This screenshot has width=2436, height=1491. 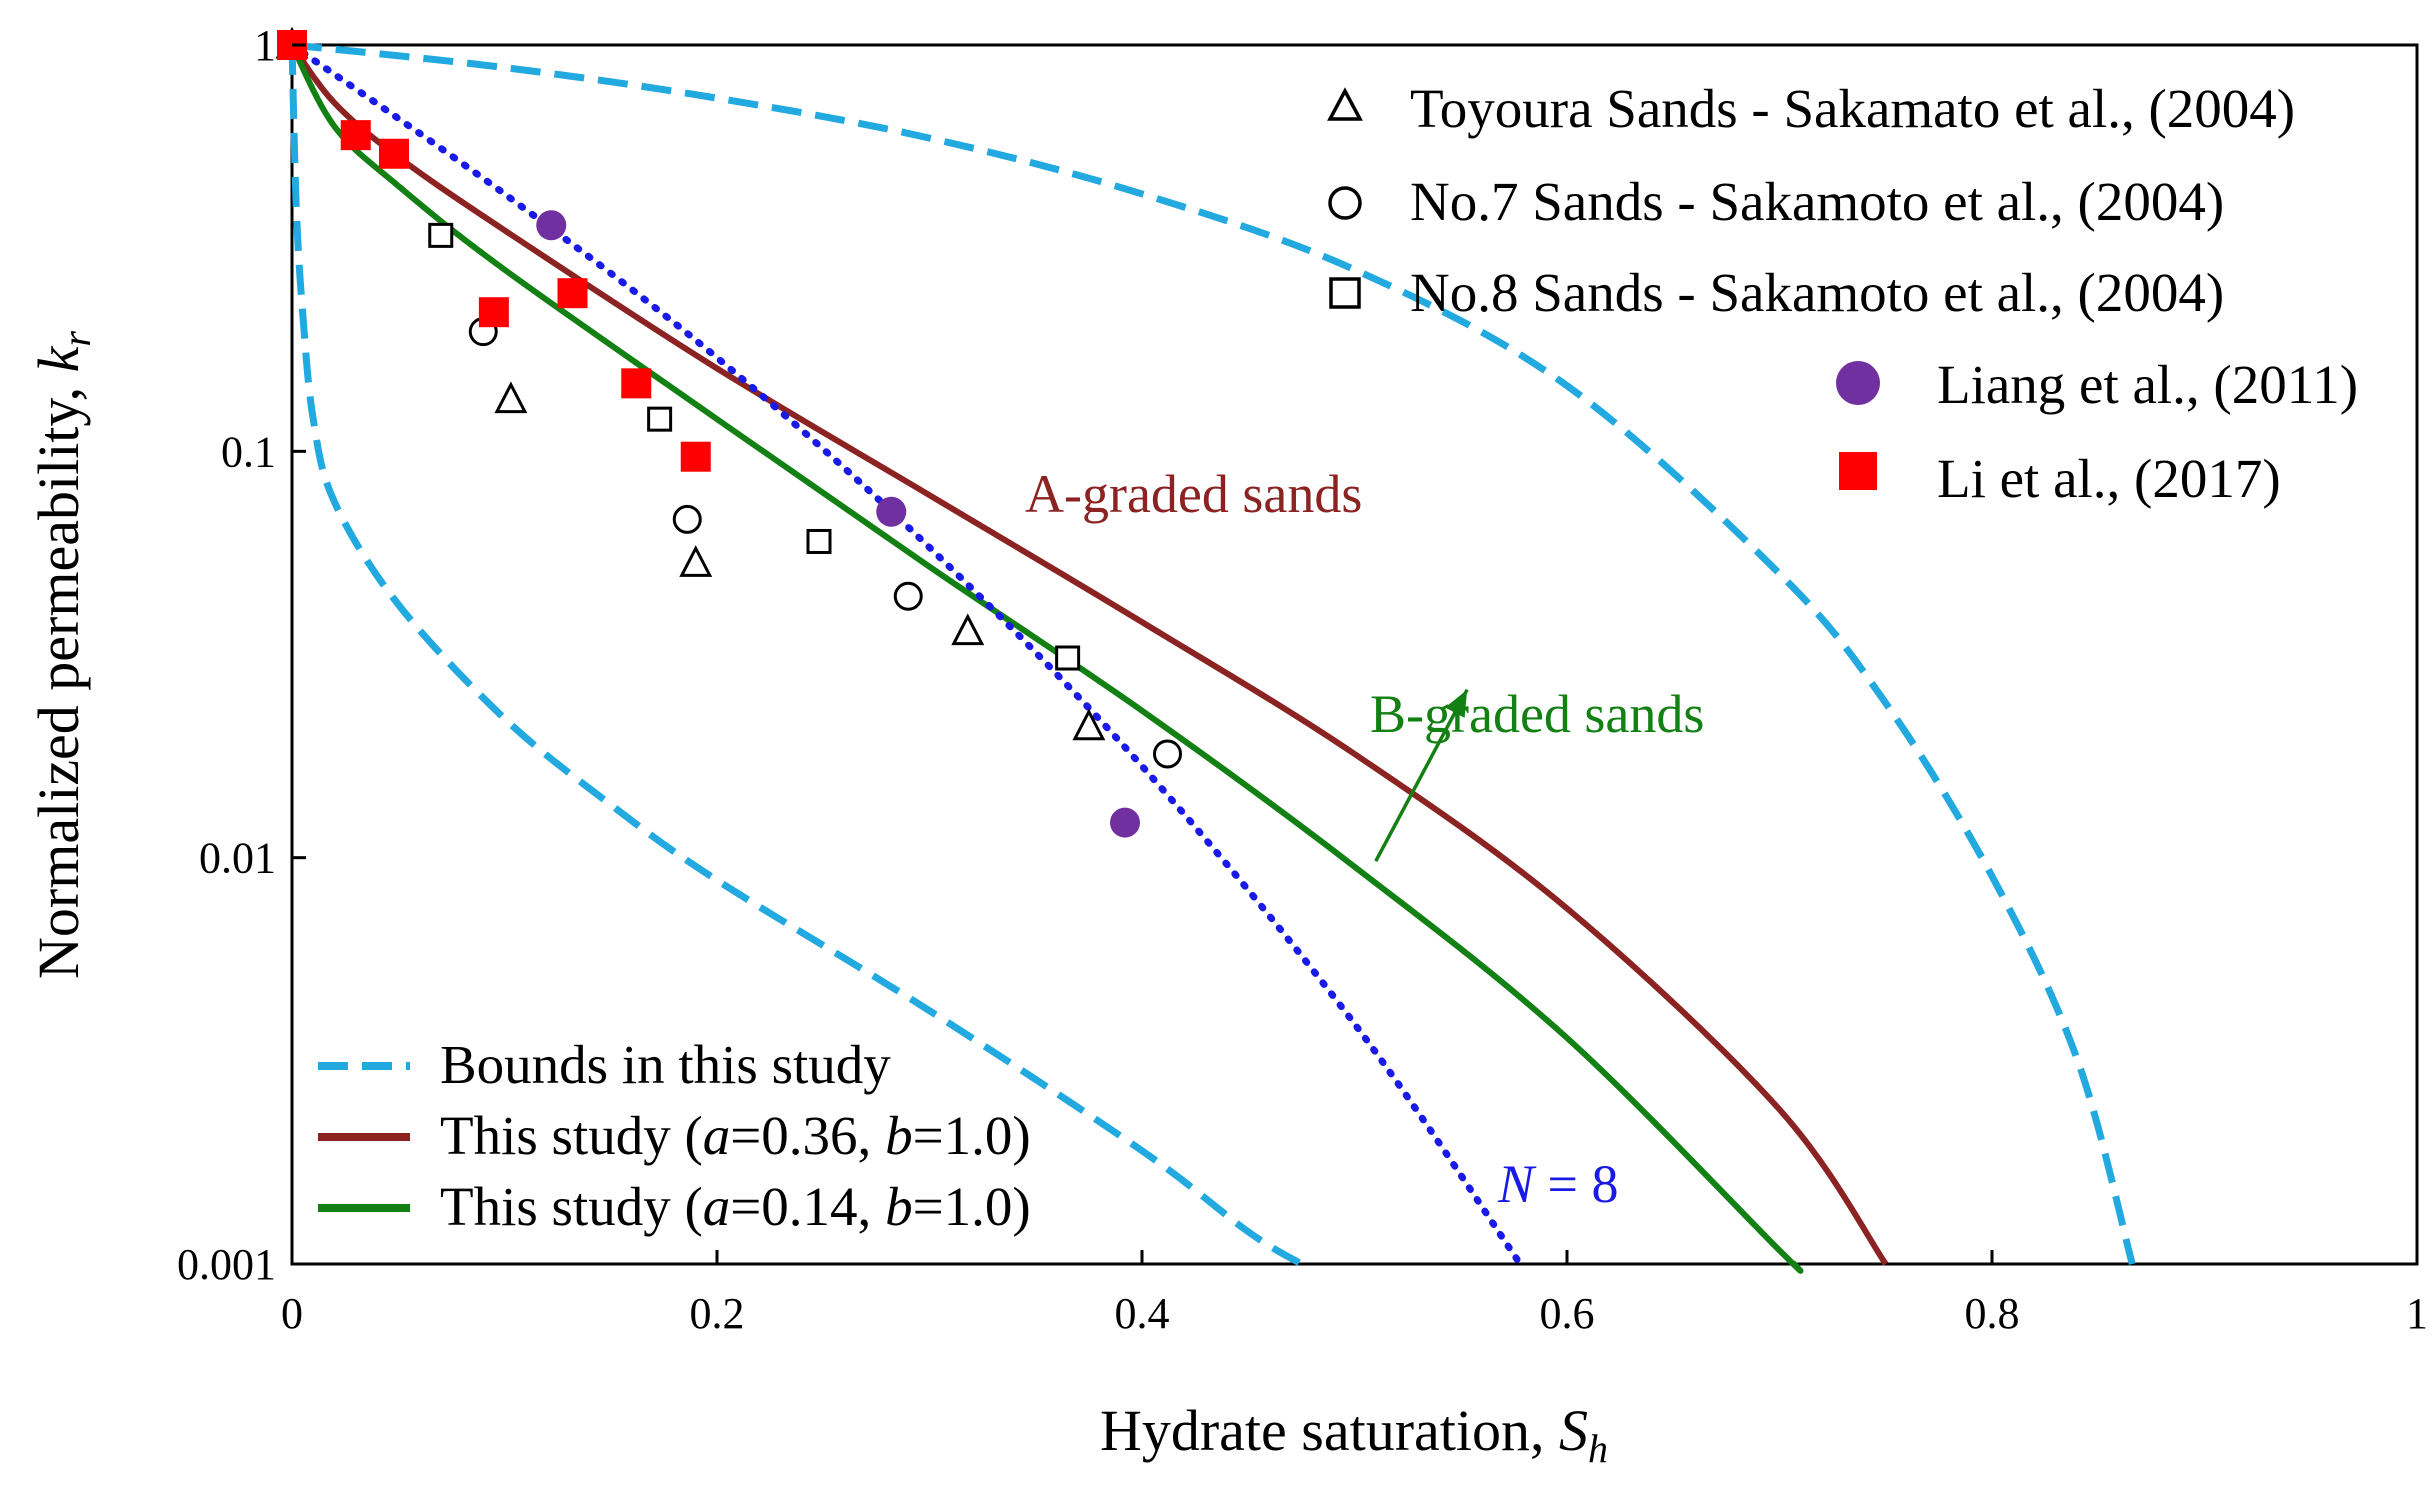 I want to click on arrow-shaft, so click(x=1421, y=775).